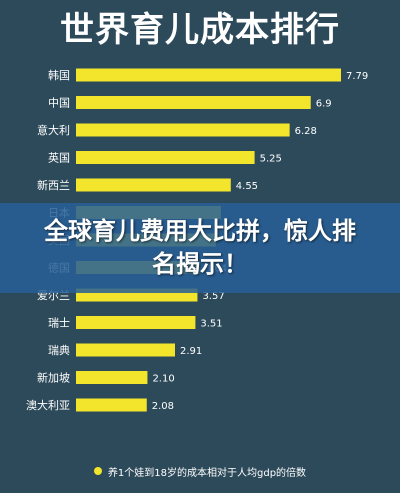 This screenshot has height=493, width=400. Describe the element at coordinates (59, 323) in the screenshot. I see `category-label: 瑞士` at that location.